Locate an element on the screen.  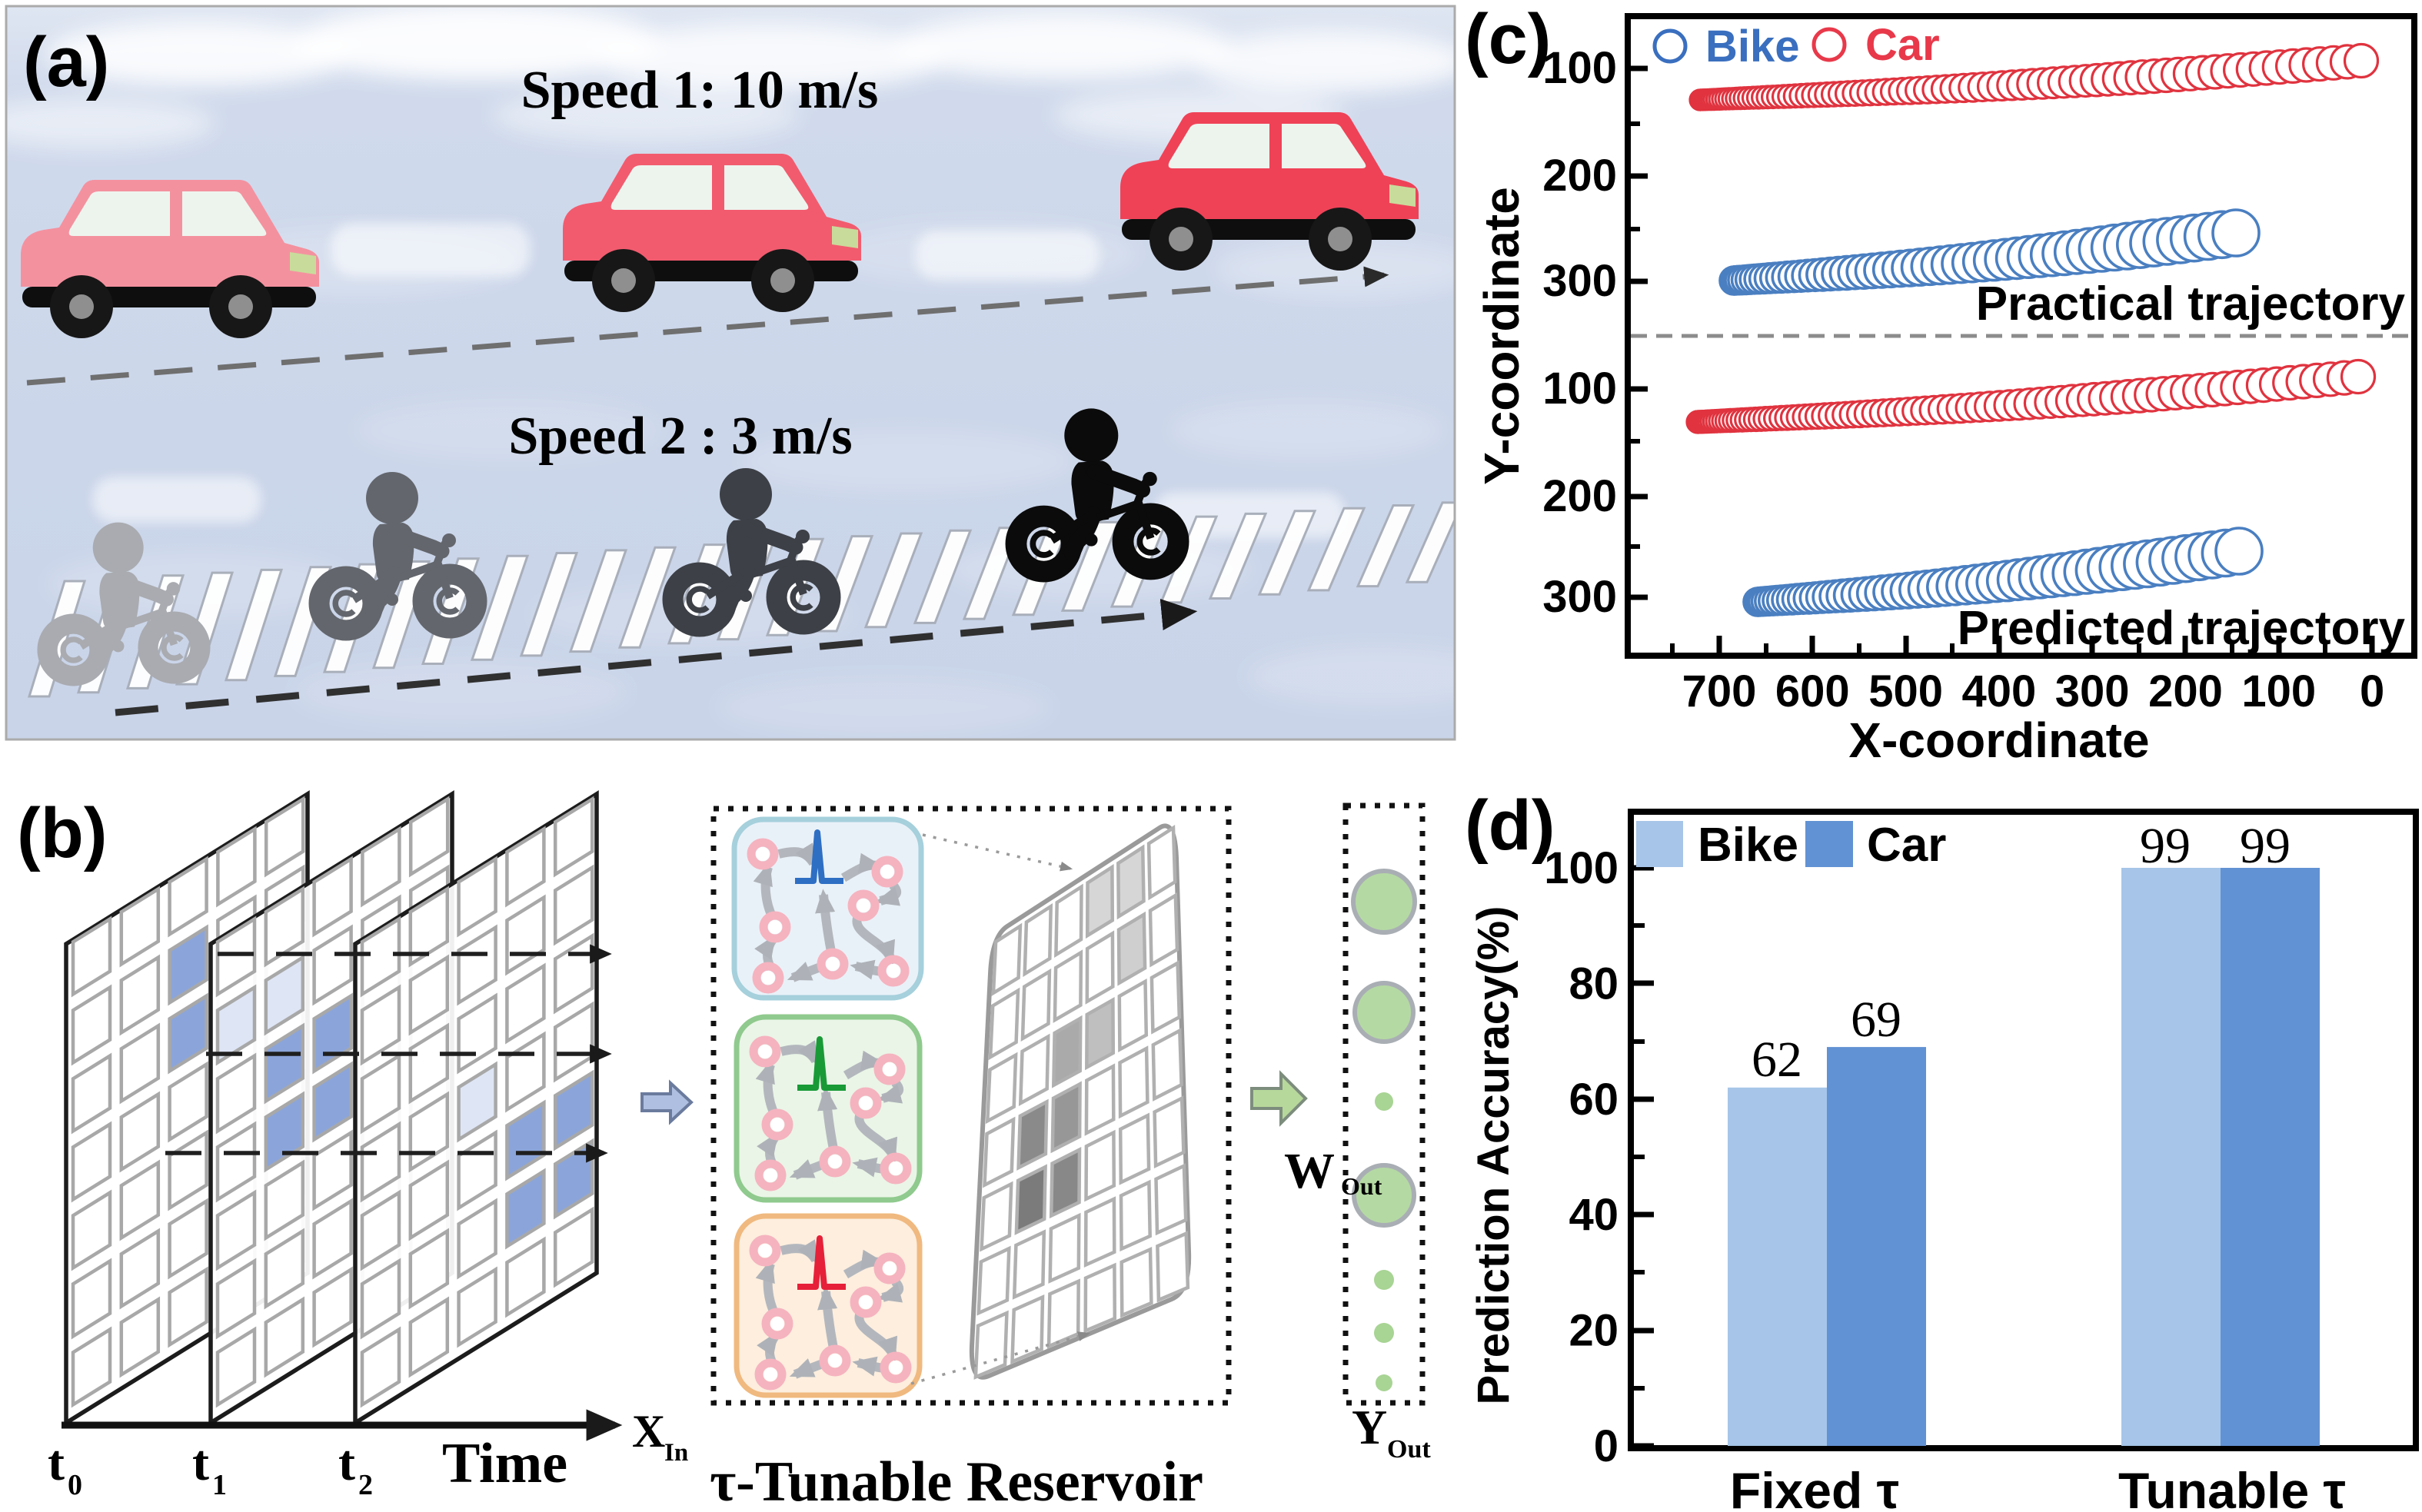
svg-text: (c) is located at coordinates (1508, 39).